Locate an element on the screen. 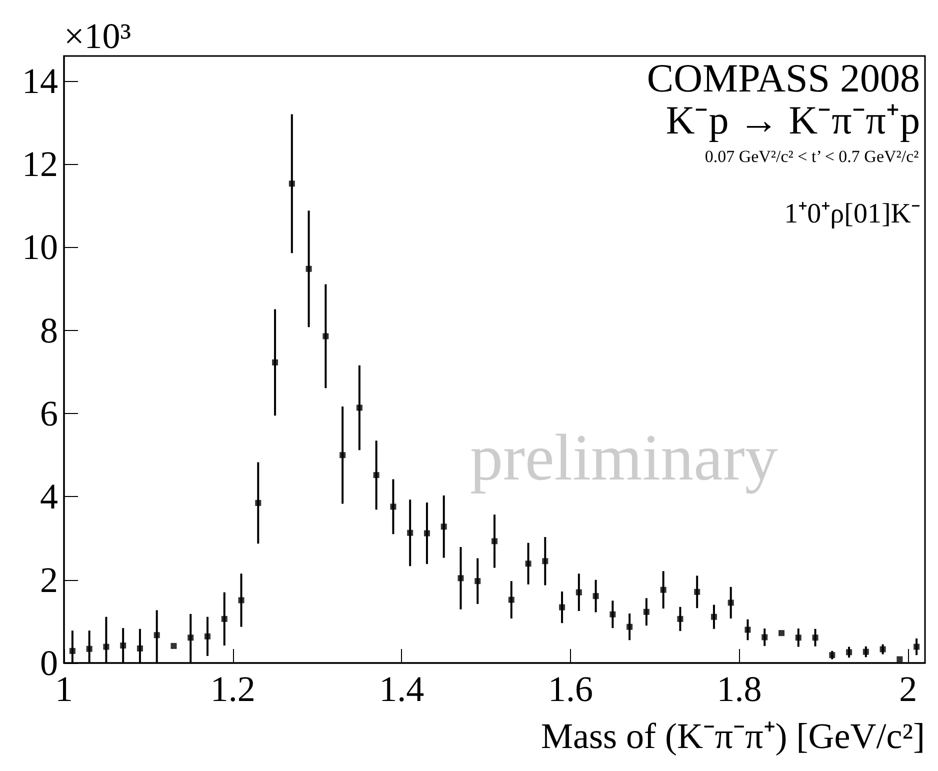  annotation: 1⁺0⁺ρ[01]K⁻ is located at coordinates (852, 214).